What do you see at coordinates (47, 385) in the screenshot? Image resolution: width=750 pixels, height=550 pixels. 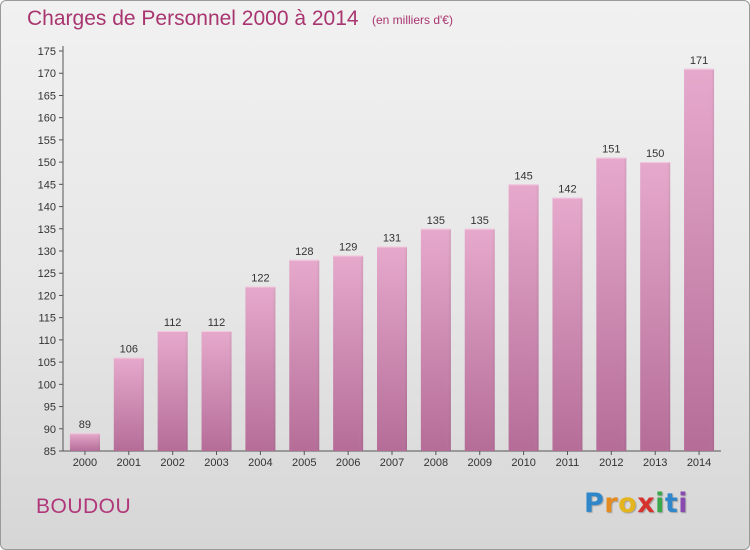 I see `y-tick-label: 100` at bounding box center [47, 385].